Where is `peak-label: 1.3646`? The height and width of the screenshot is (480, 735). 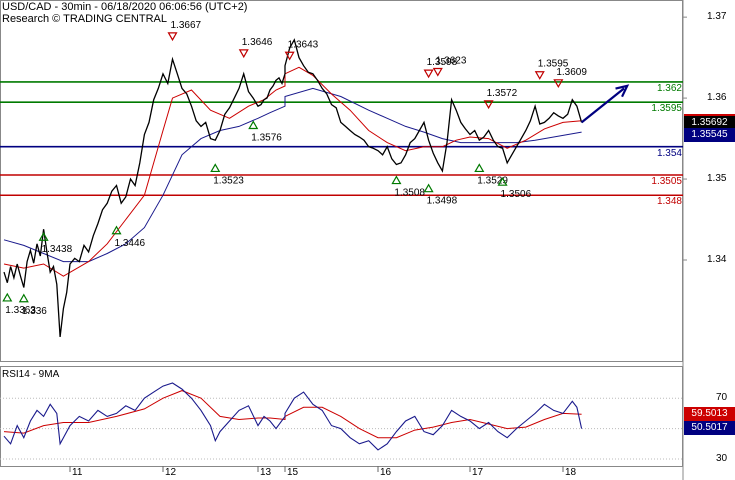
peak-label: 1.3646 is located at coordinates (257, 42).